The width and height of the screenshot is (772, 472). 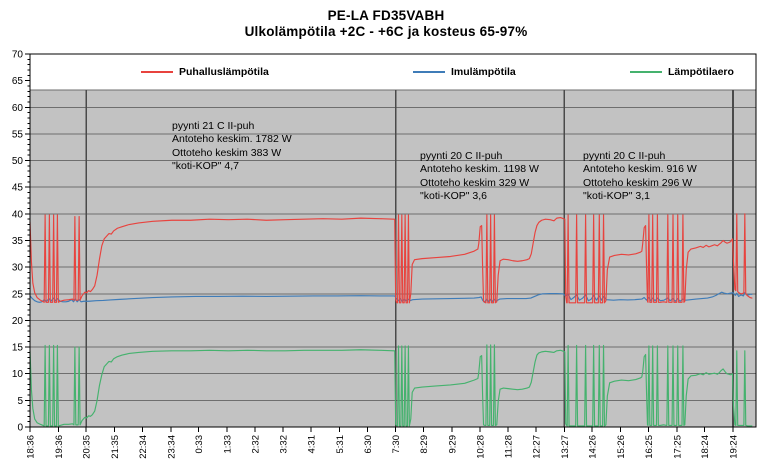 I want to click on annotation-line: Ottoteho keskim 329 W, so click(x=475, y=182).